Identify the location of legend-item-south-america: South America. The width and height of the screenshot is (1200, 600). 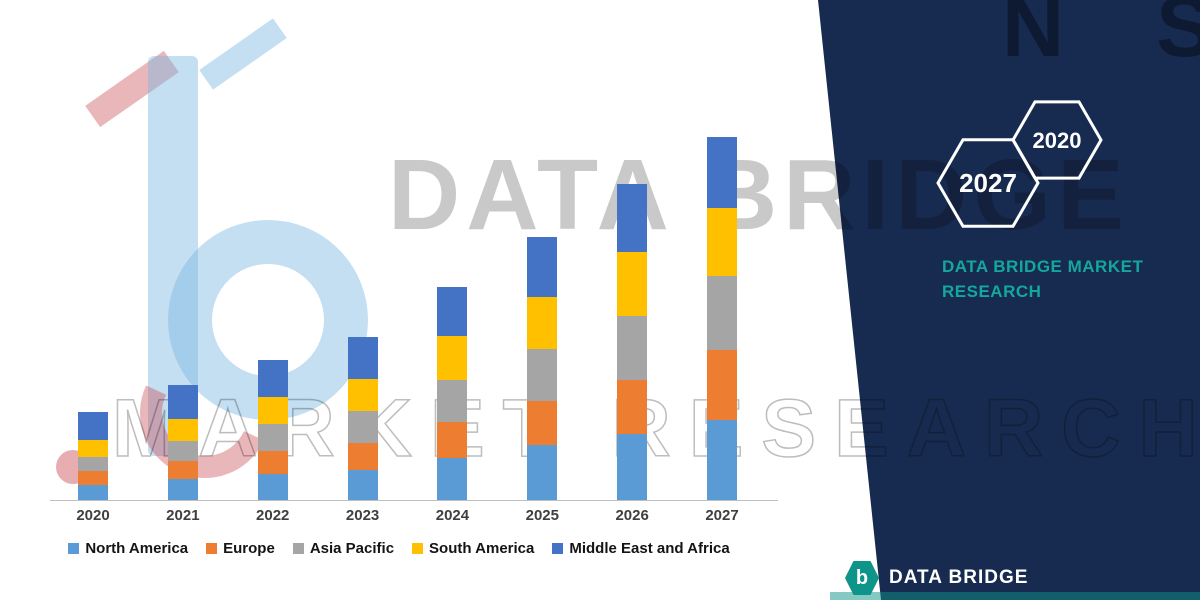
(473, 548).